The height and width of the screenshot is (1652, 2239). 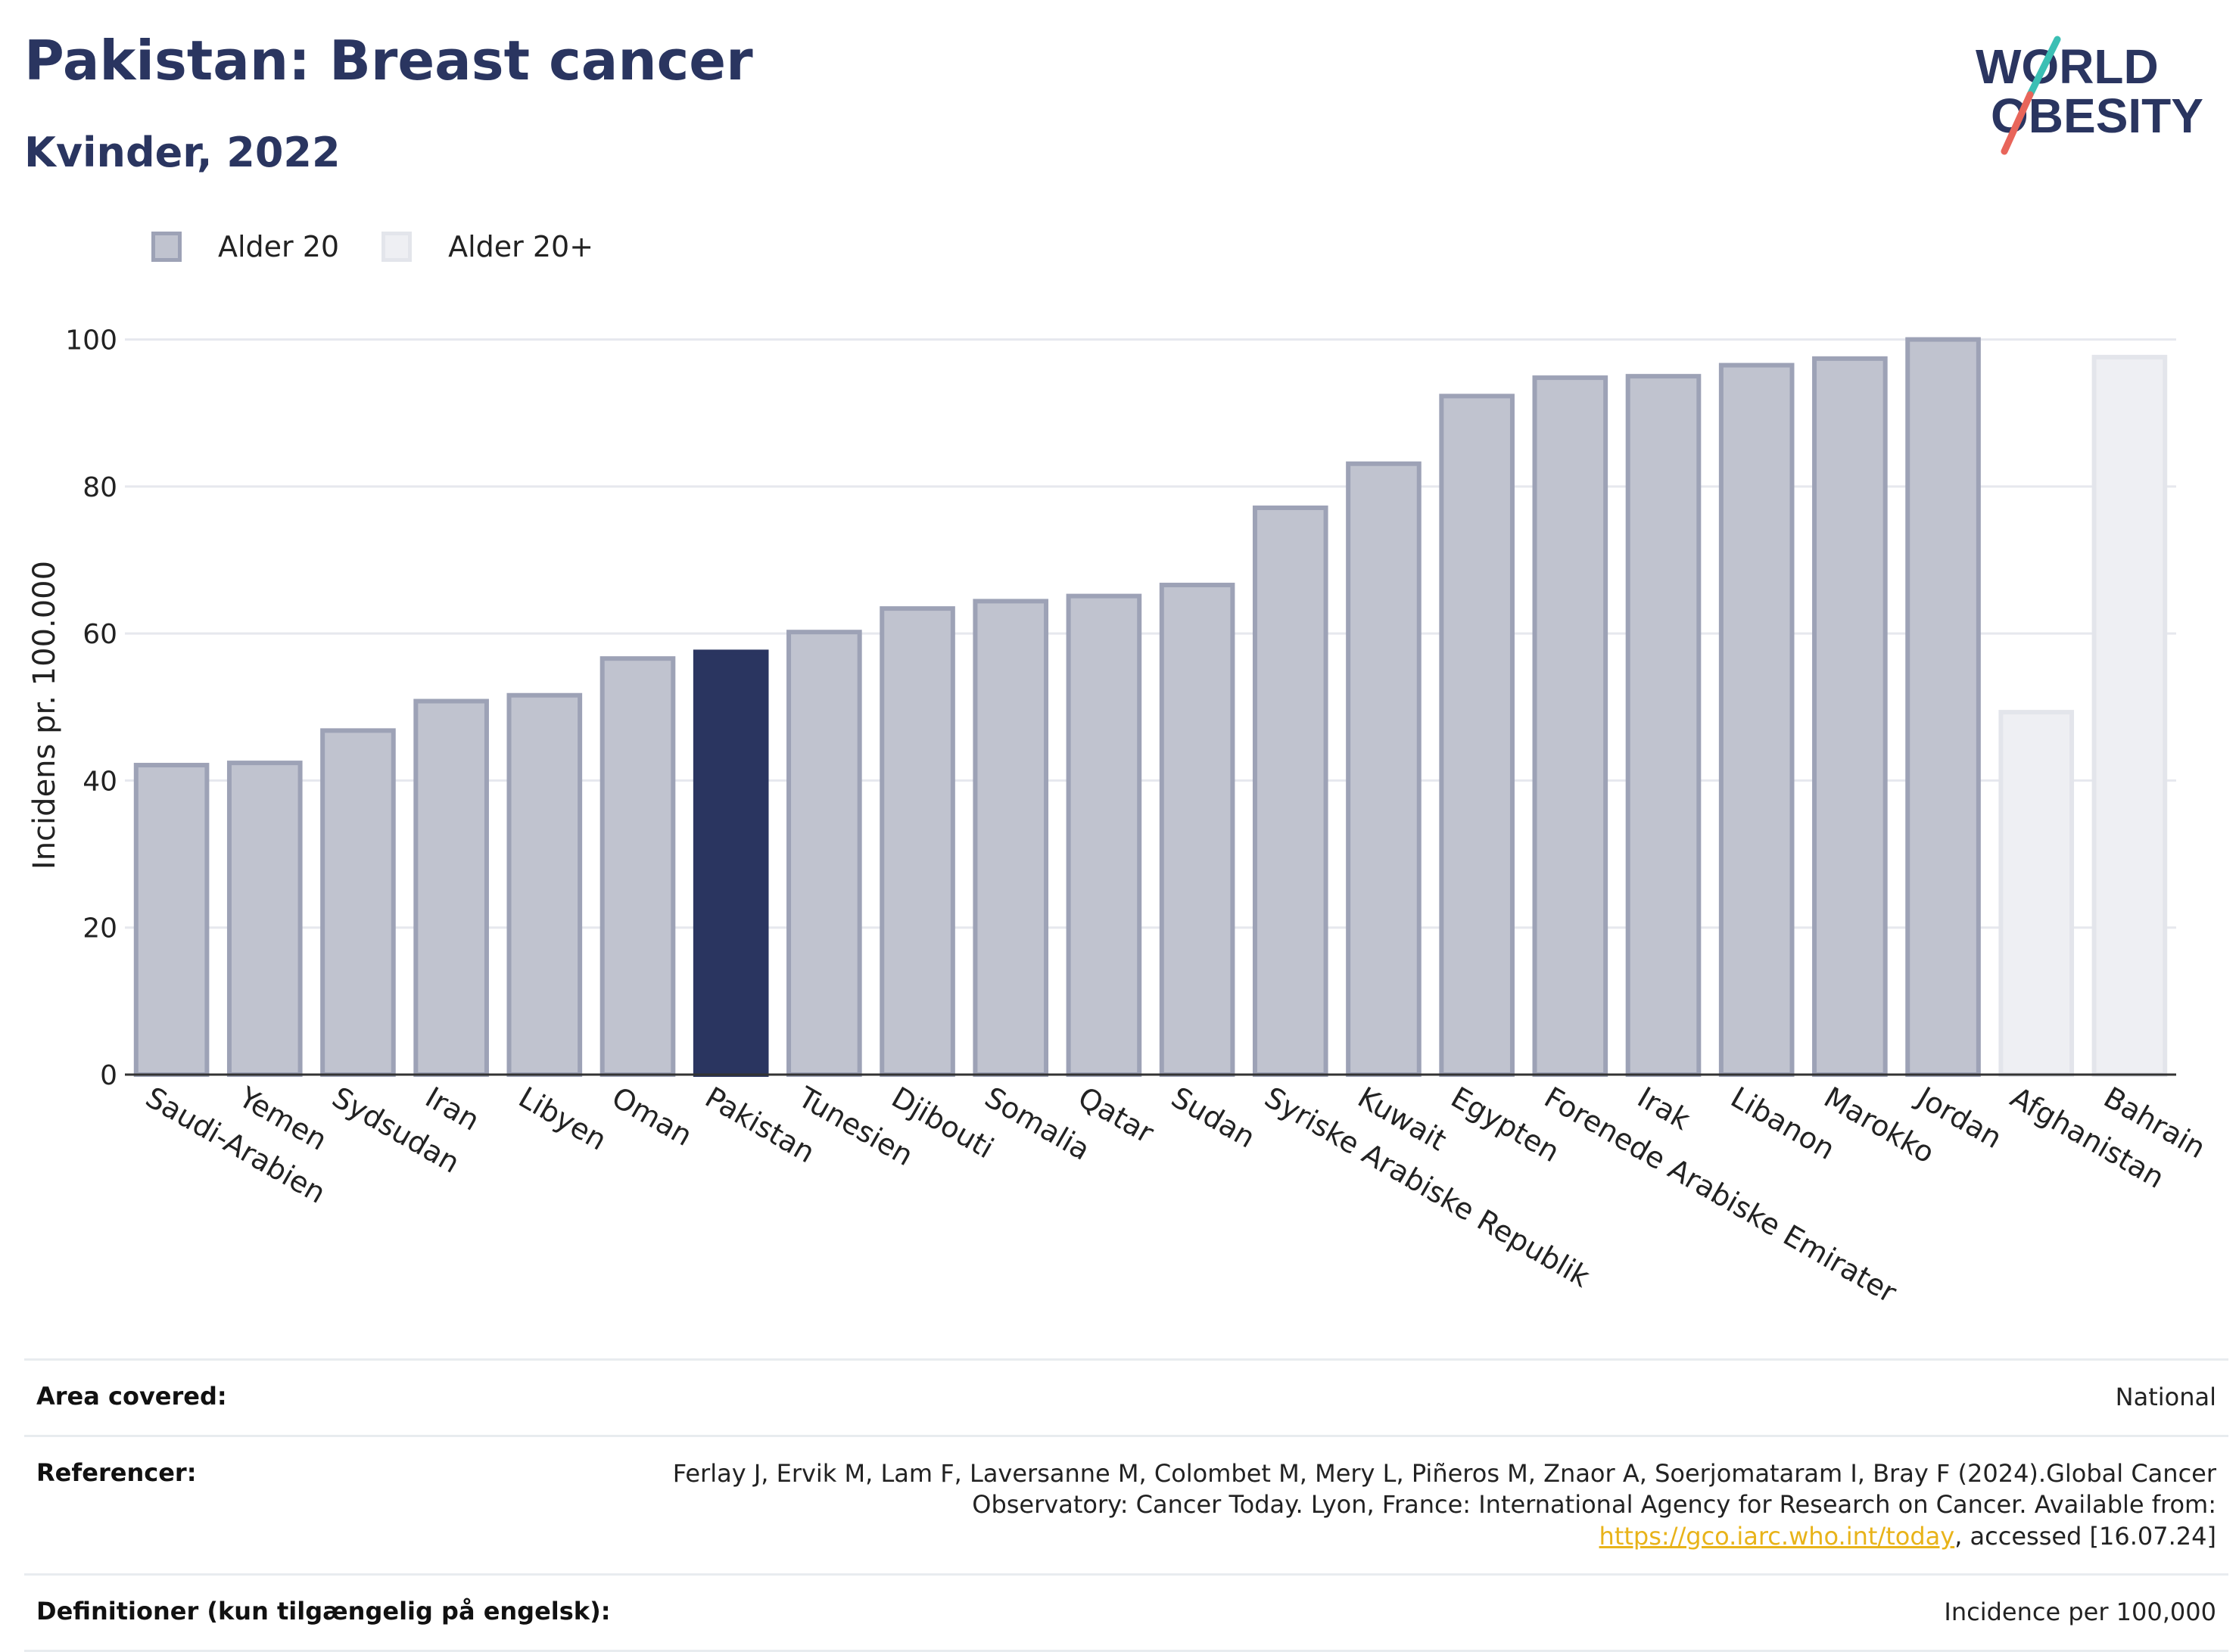 I want to click on bar-syriske-arabiske-republik, so click(x=1290, y=791).